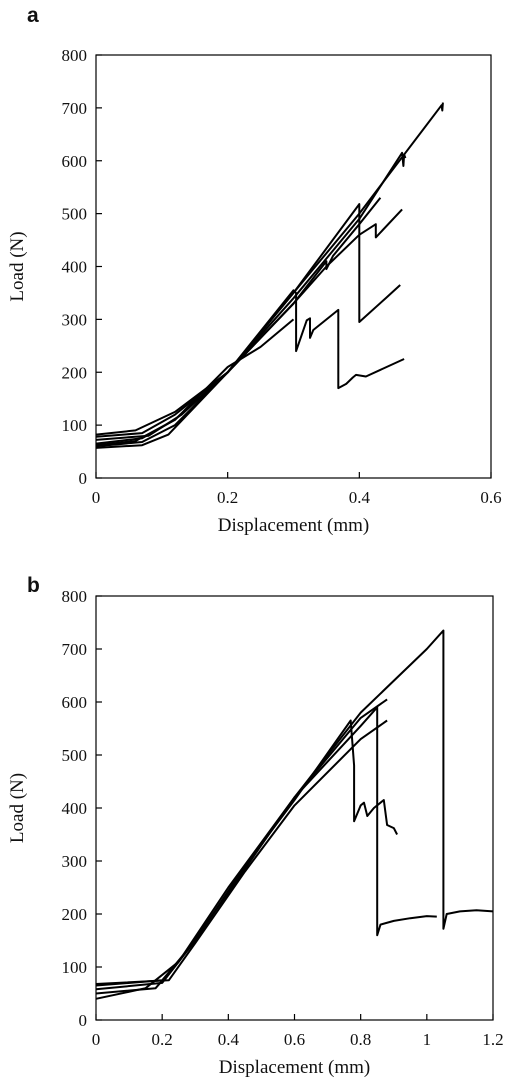  Describe the element at coordinates (492, 1039) in the screenshot. I see `x-tick-label: 1.2` at that location.